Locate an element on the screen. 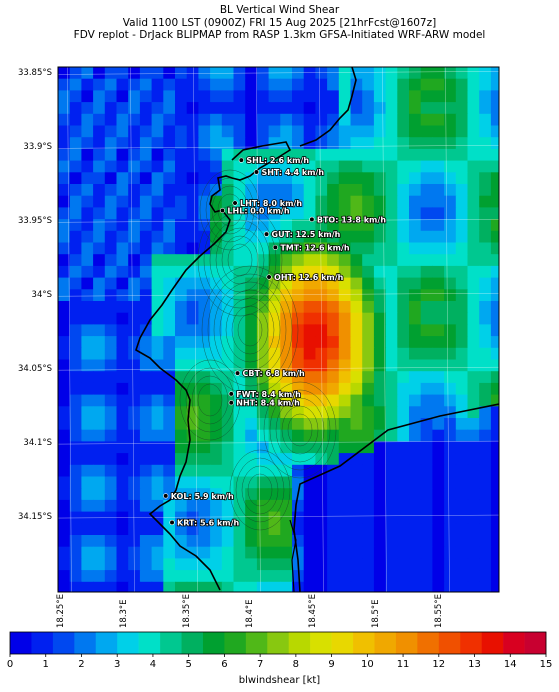  terrain-contour is located at coordinates (300, 430).